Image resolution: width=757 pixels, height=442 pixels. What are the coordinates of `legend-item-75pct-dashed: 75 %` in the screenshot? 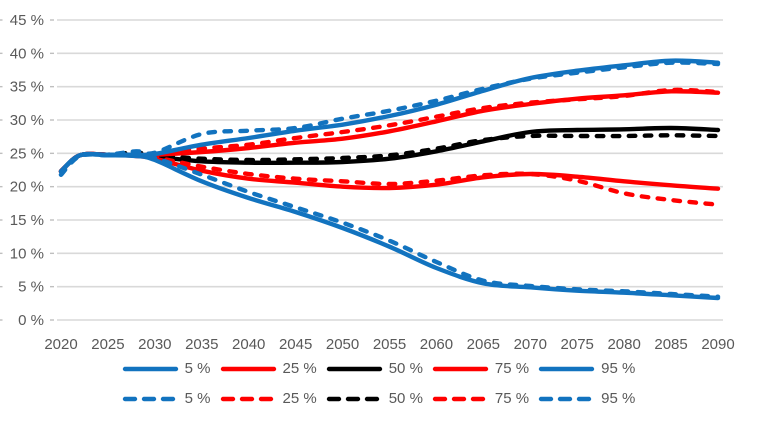 It's located at (480, 398).